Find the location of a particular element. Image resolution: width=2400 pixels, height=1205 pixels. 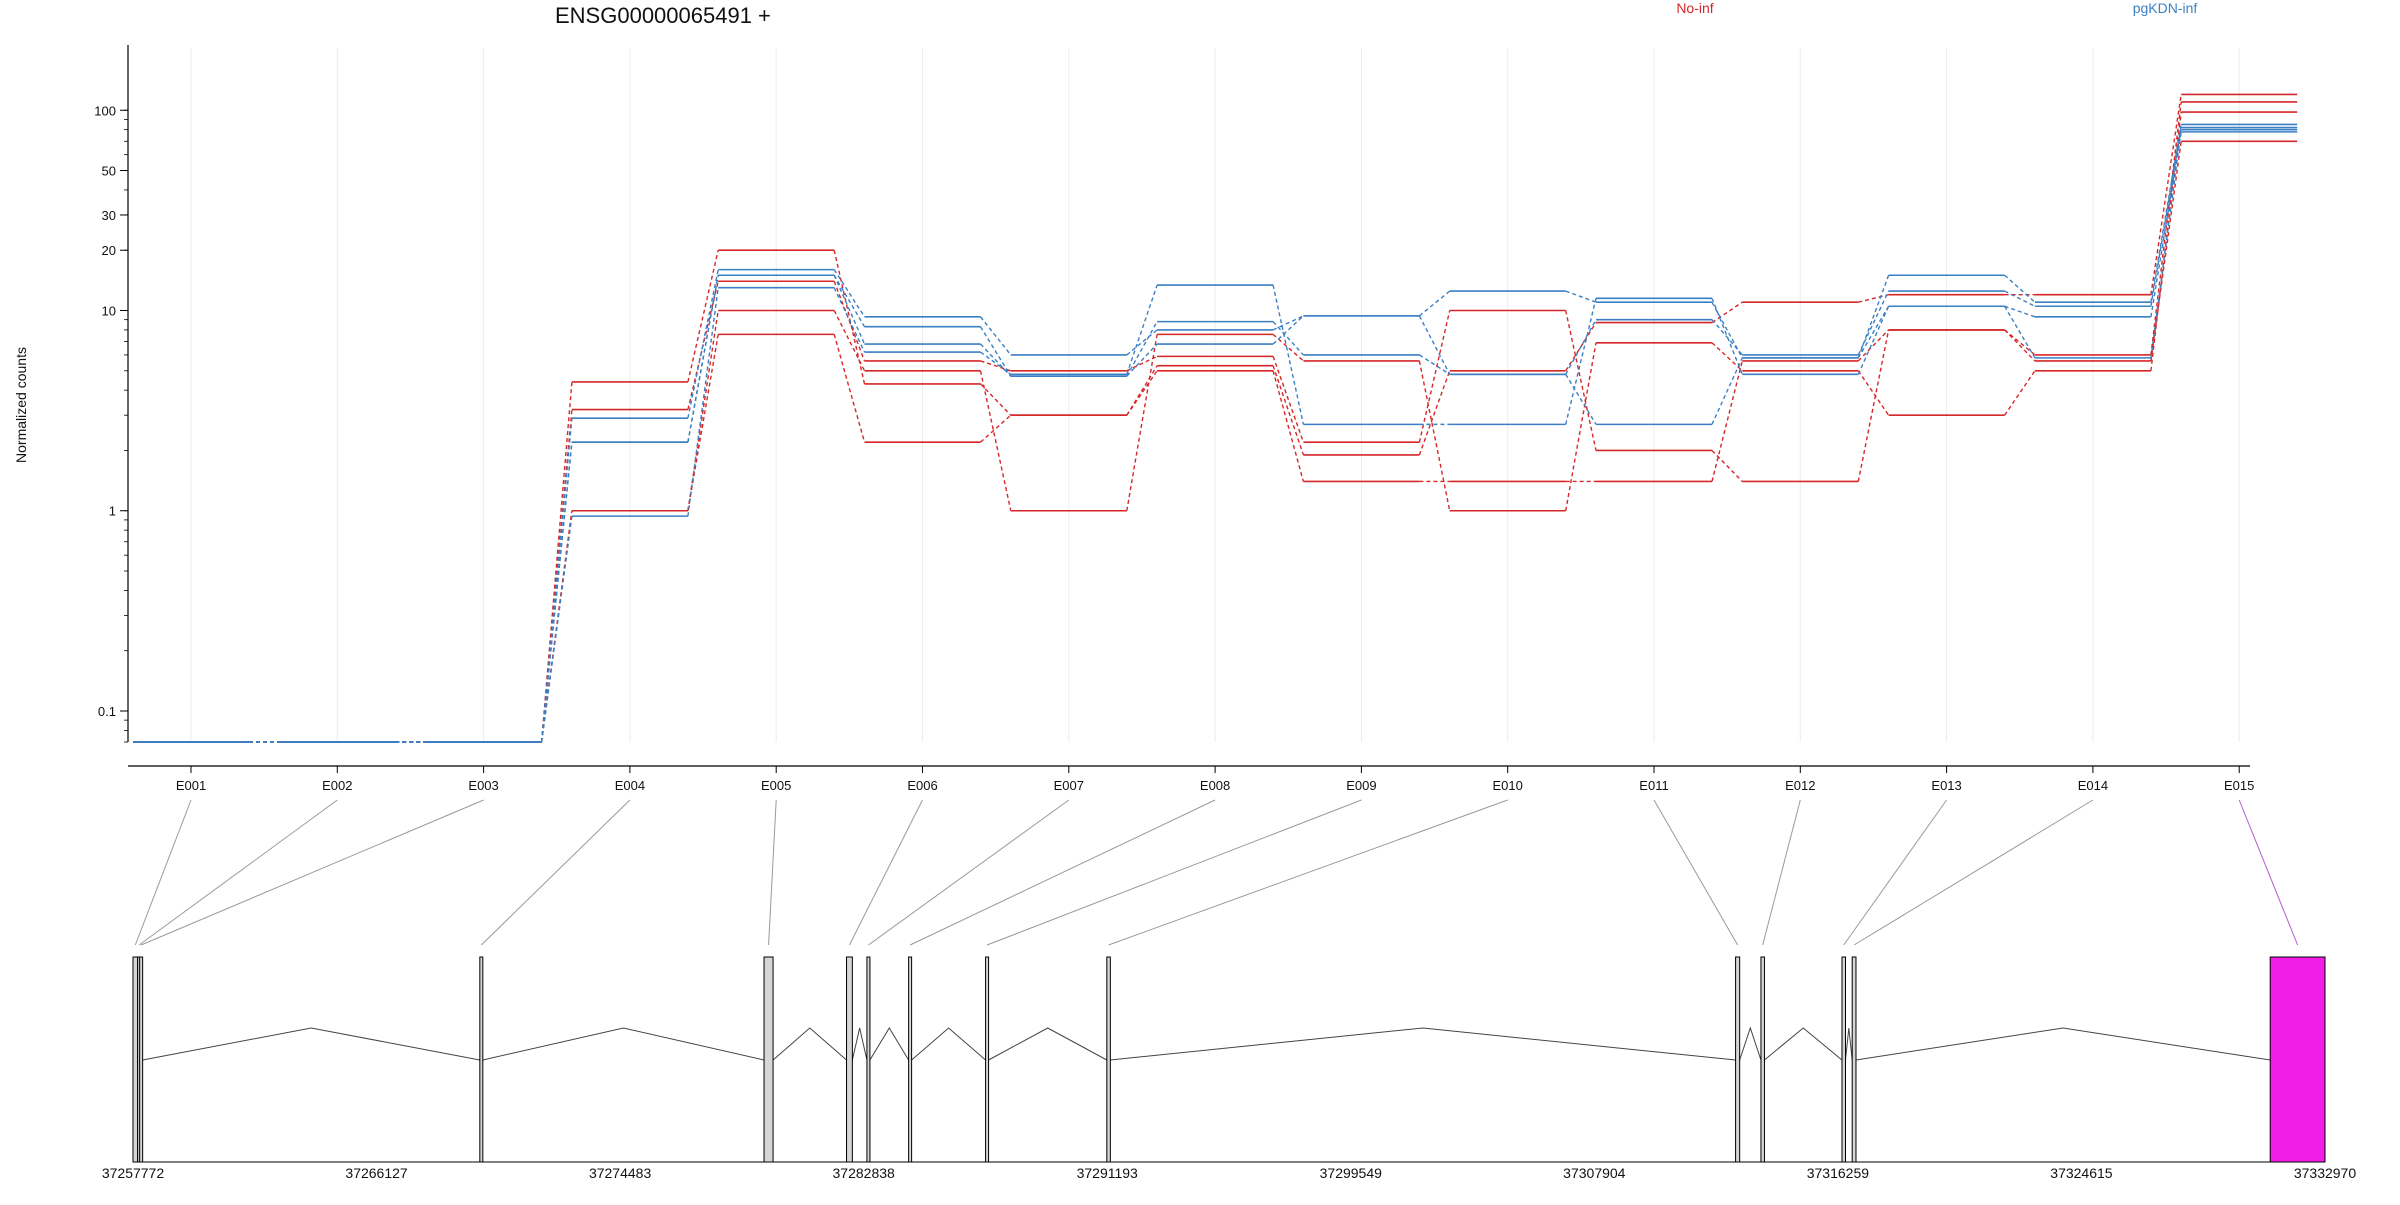

connector-e012 is located at coordinates (1781, 872).